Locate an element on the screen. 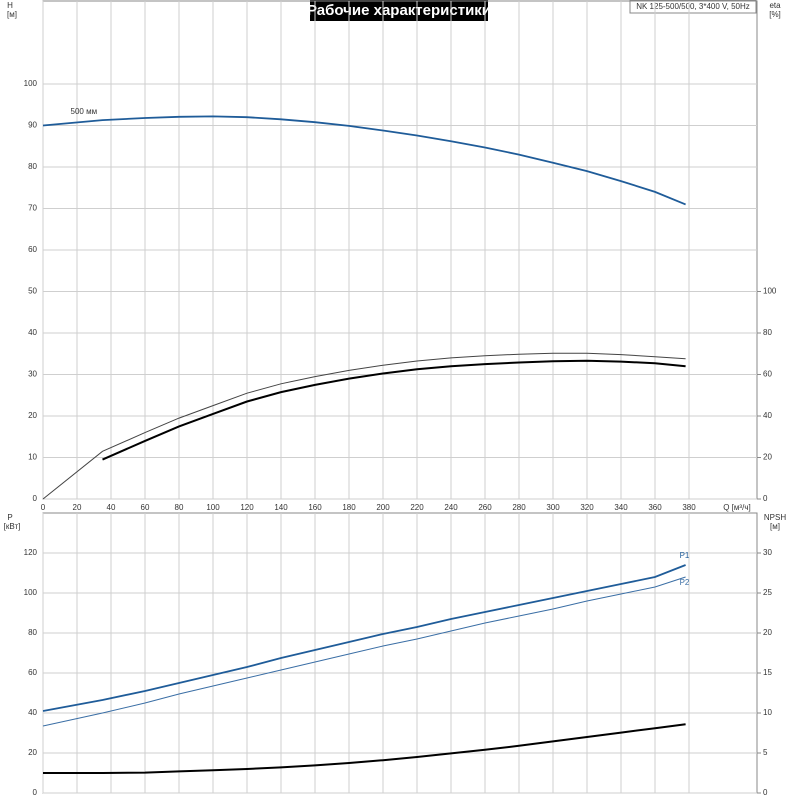 The width and height of the screenshot is (800, 800). x-tick-label: 120 is located at coordinates (247, 507).